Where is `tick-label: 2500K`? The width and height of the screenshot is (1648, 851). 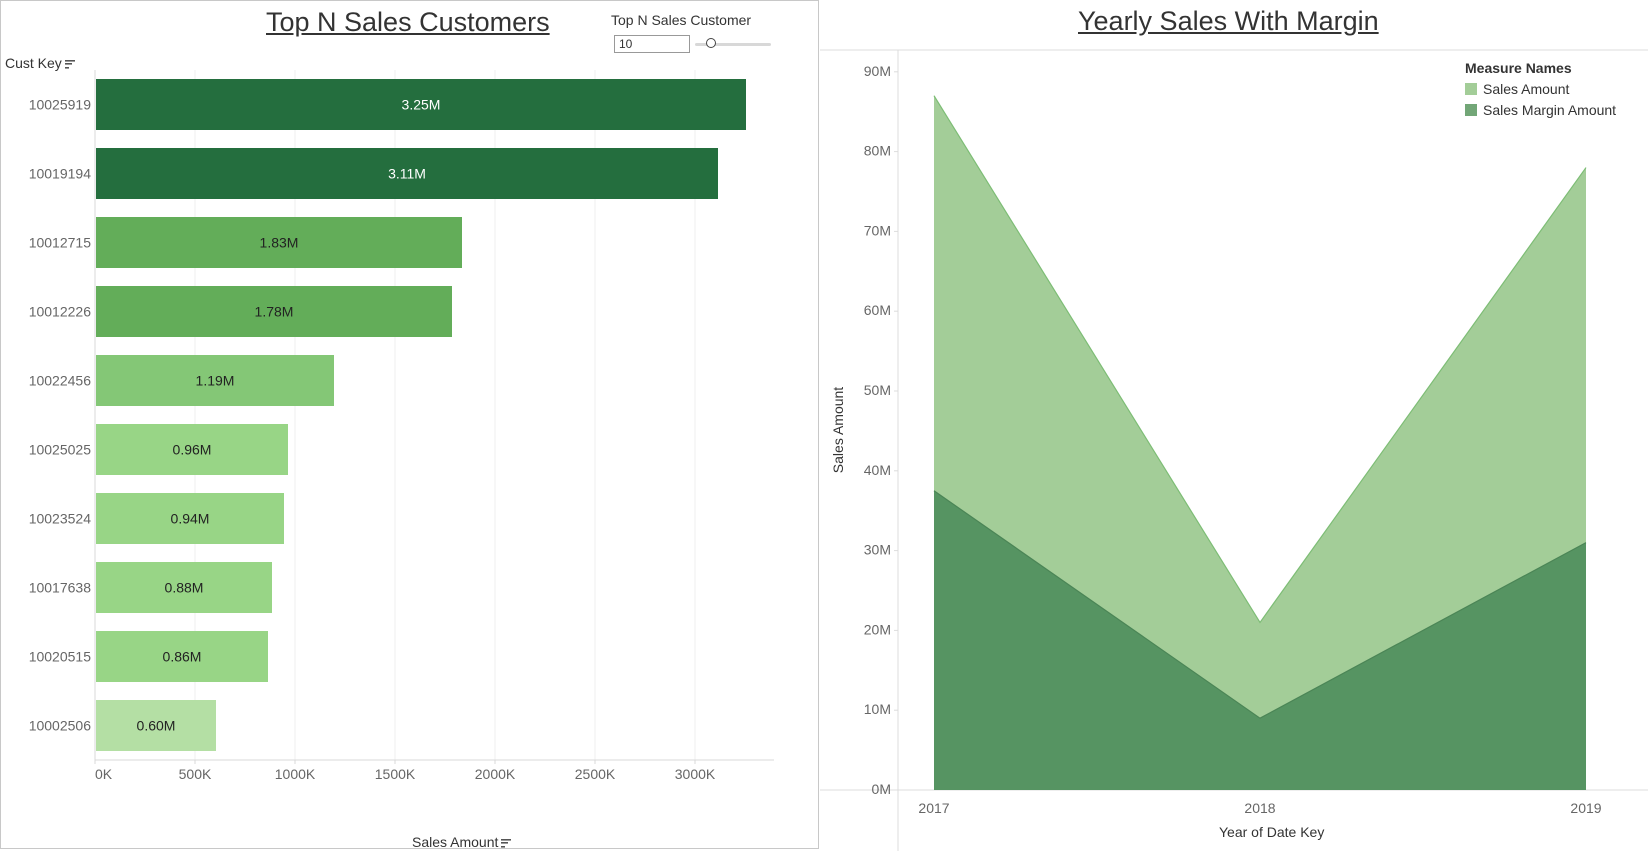
tick-label: 2500K is located at coordinates (595, 774).